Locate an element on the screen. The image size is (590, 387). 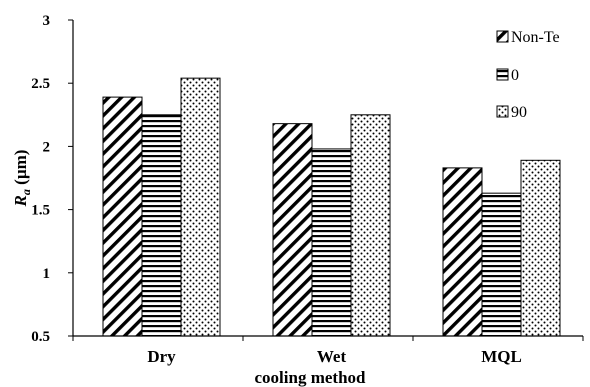
y-axis-title-sub: a is located at coordinates (26, 192).